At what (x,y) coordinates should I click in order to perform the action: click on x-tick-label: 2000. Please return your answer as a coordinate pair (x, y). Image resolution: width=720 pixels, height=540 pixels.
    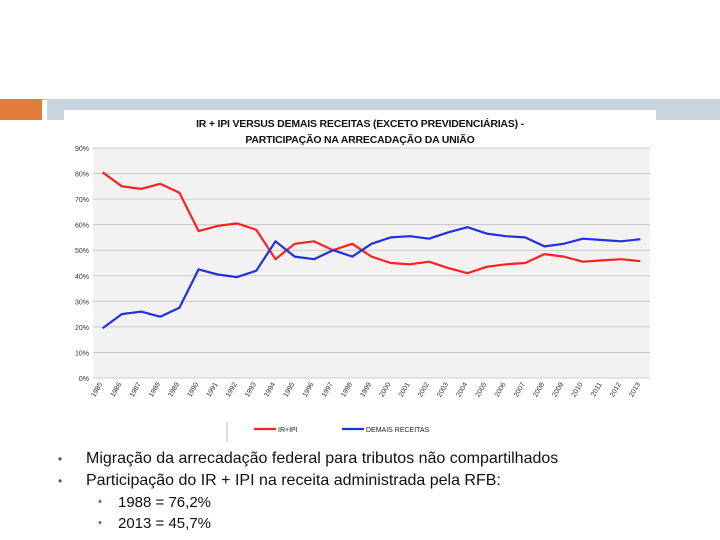
    Looking at the image, I should click on (386, 389).